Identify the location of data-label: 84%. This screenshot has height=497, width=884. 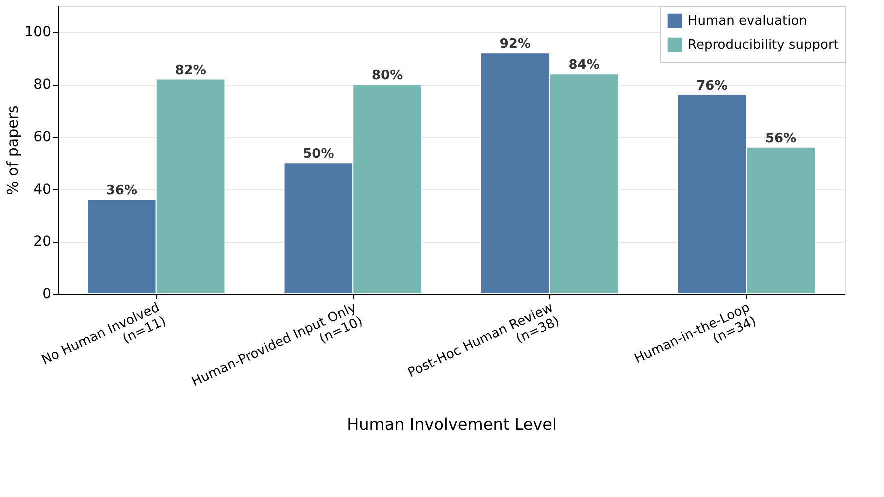
(584, 66).